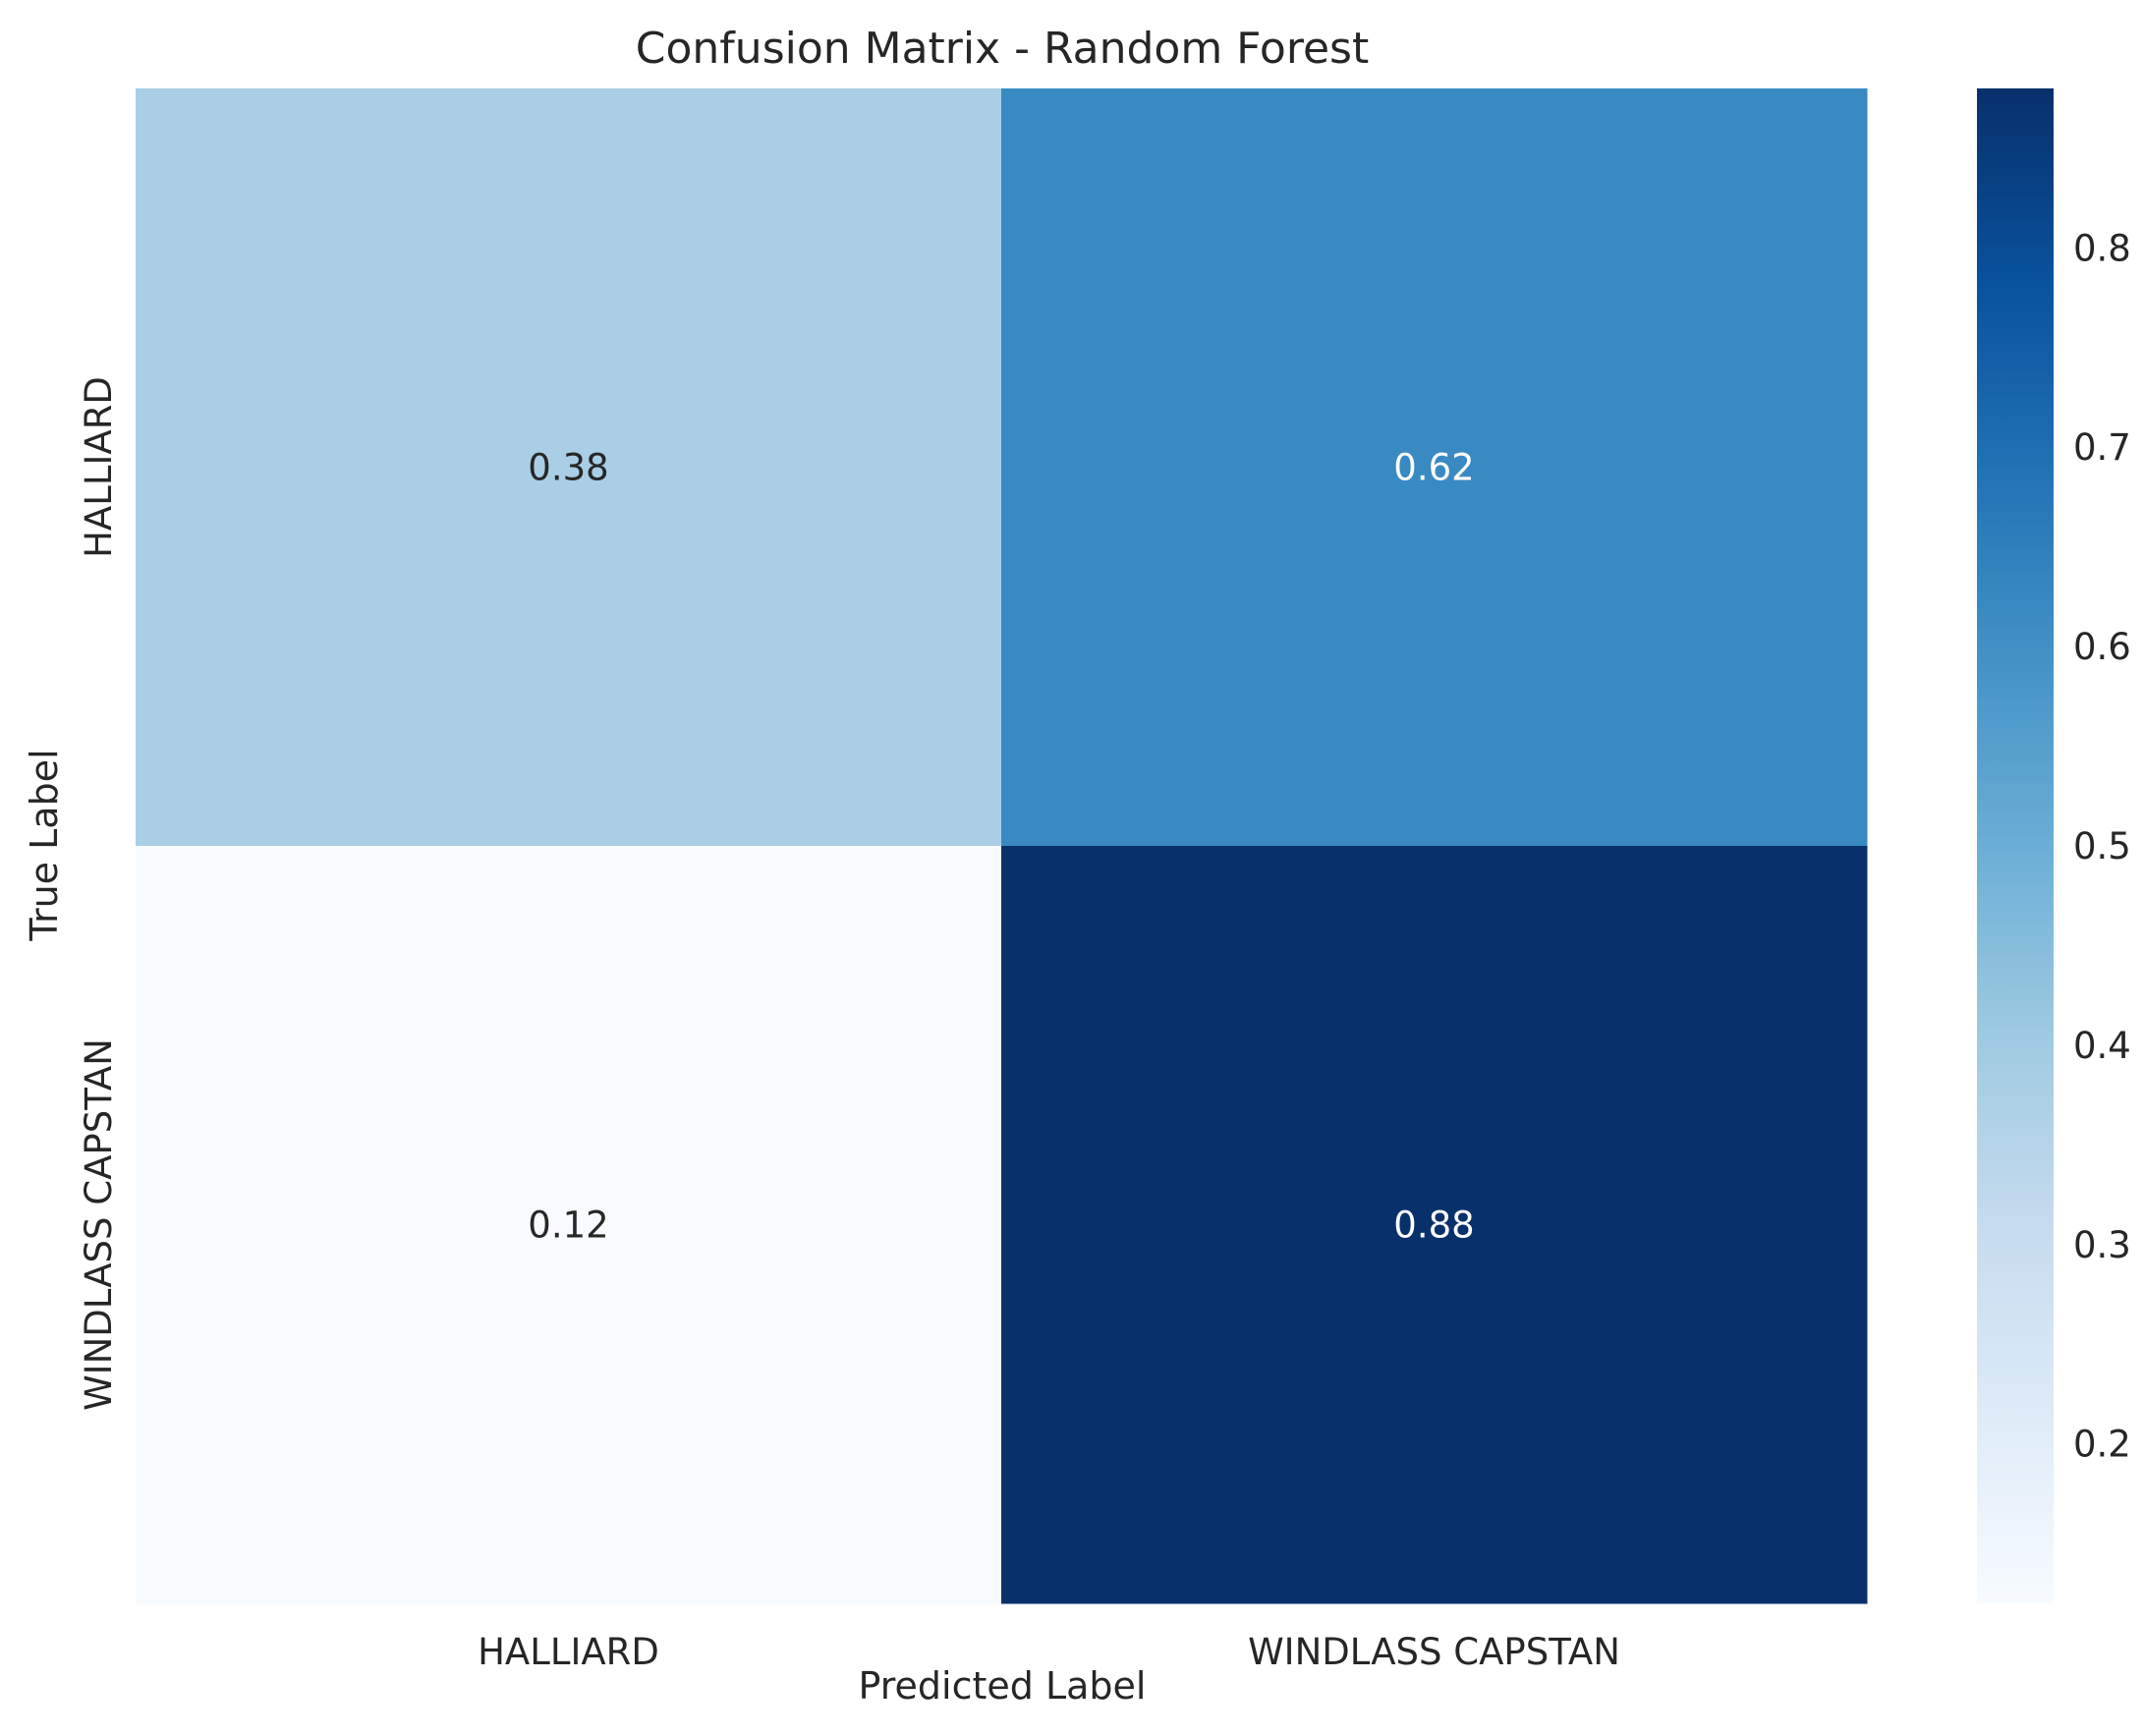 The image size is (2143, 1736). I want to click on x-tick-labels: HALLIARD WINDLASS CAPSTAN, so click(1049, 1652).